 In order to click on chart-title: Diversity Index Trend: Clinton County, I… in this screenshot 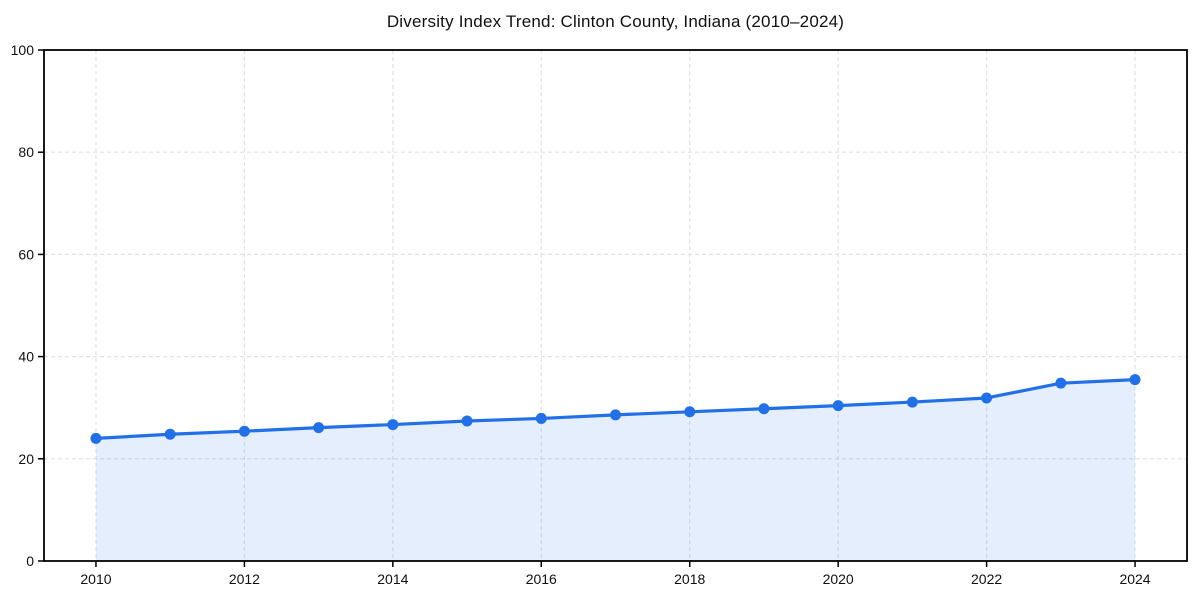, I will do `click(615, 21)`.